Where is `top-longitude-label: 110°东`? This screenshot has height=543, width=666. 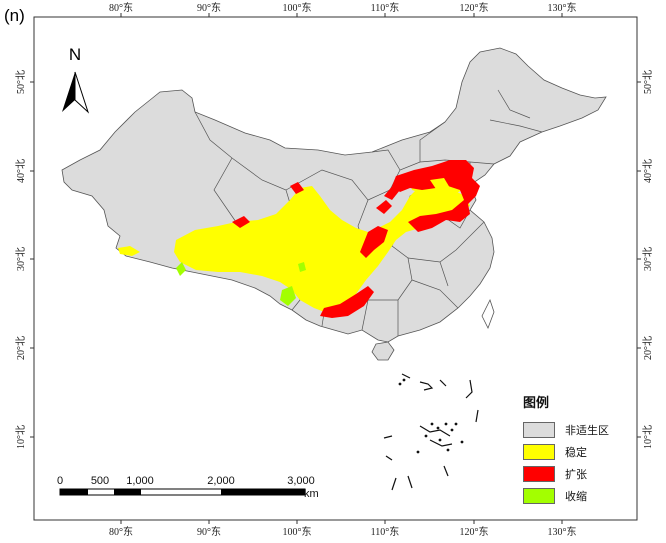
top-longitude-label: 110°东 is located at coordinates (385, 7).